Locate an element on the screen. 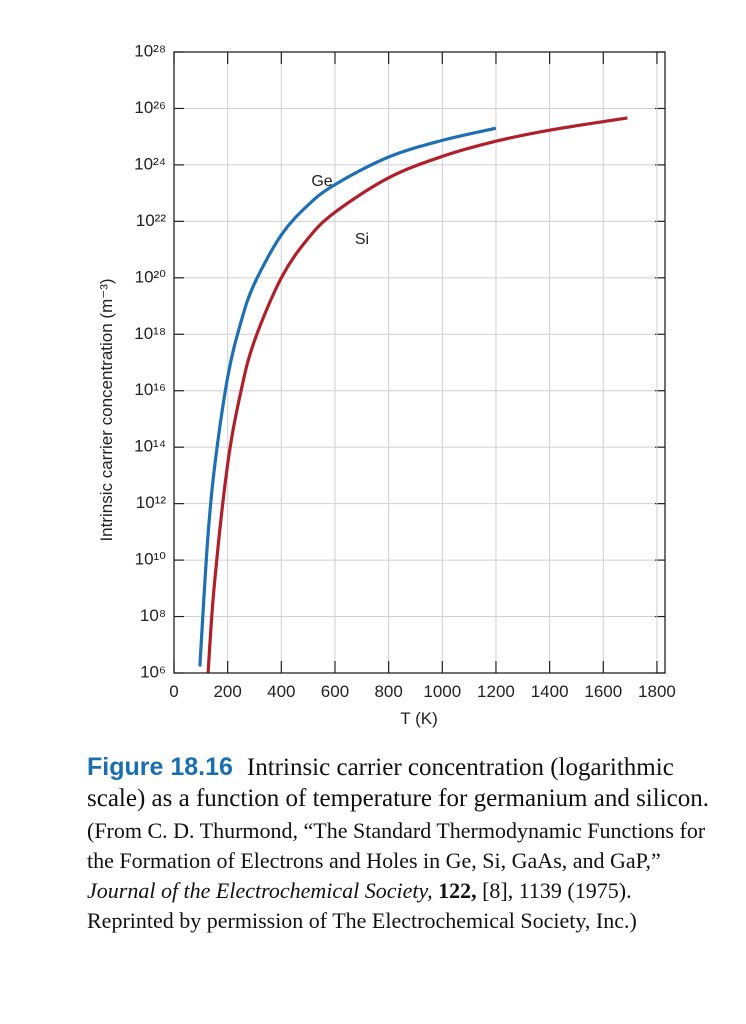 This screenshot has height=1024, width=746. series-label: Si is located at coordinates (362, 239).